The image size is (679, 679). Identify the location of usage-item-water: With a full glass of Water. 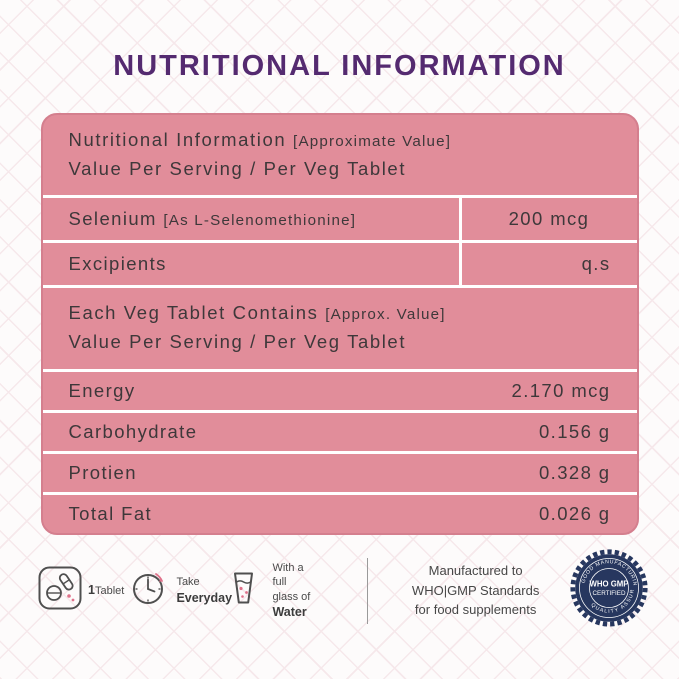
(266, 590).